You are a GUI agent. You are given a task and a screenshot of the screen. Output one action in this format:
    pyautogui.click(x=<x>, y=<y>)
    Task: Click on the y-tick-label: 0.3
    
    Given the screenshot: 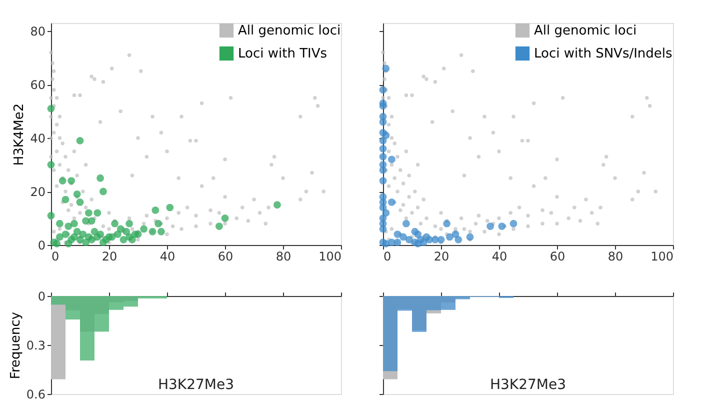 What is the action you would take?
    pyautogui.click(x=36, y=345)
    